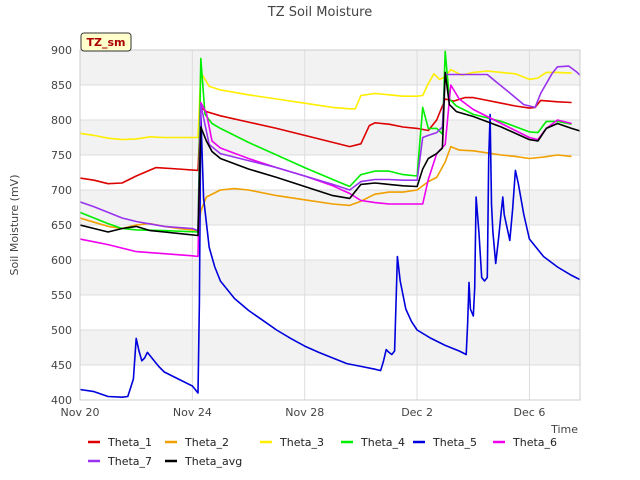 Image resolution: width=640 pixels, height=480 pixels. I want to click on station-badge: TZ_sm, so click(106, 42).